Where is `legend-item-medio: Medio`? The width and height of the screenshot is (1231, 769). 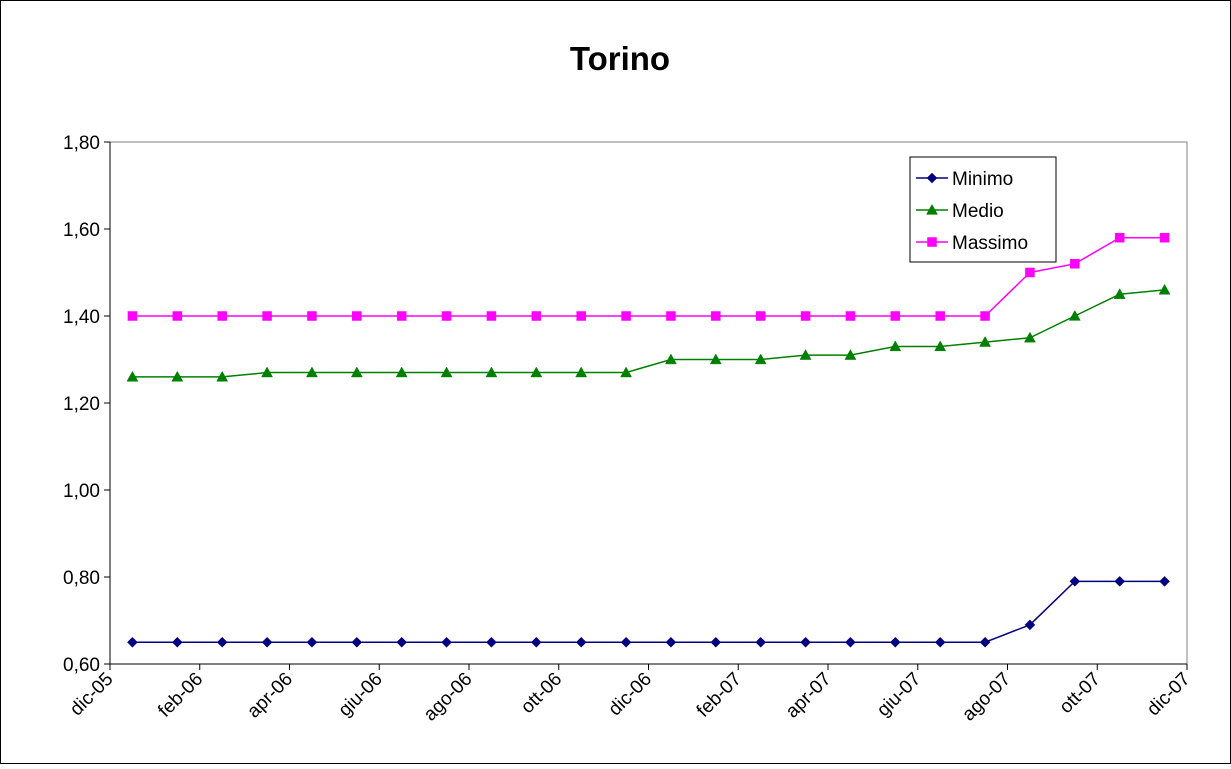
legend-item-medio: Medio is located at coordinates (960, 211).